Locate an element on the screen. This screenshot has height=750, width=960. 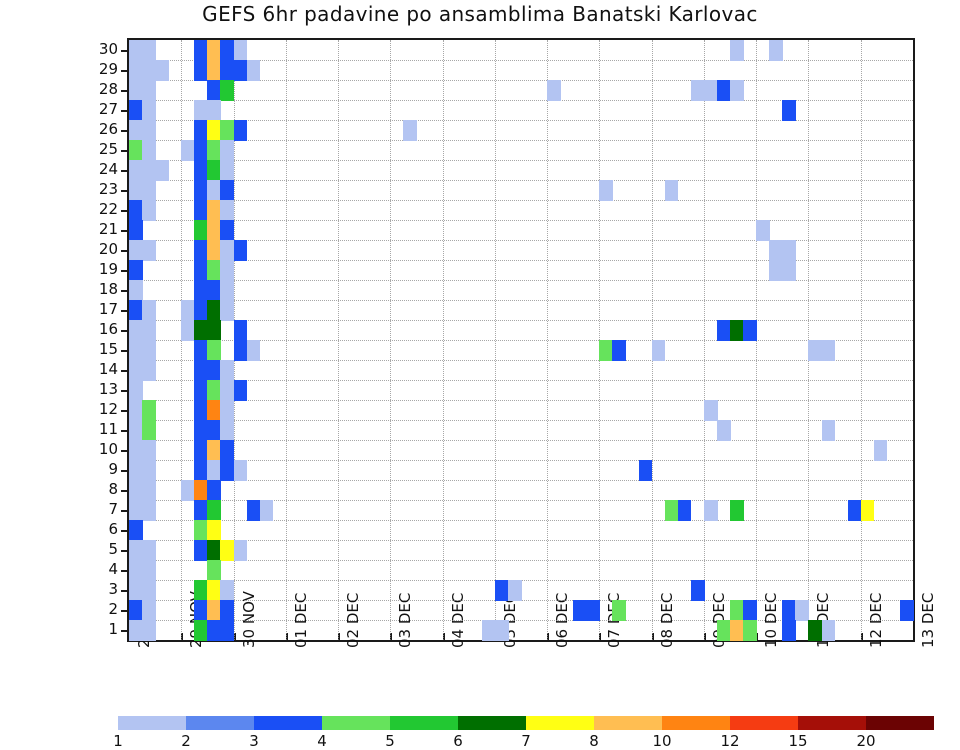
colorbar-tick-label: 8 is located at coordinates (594, 741).